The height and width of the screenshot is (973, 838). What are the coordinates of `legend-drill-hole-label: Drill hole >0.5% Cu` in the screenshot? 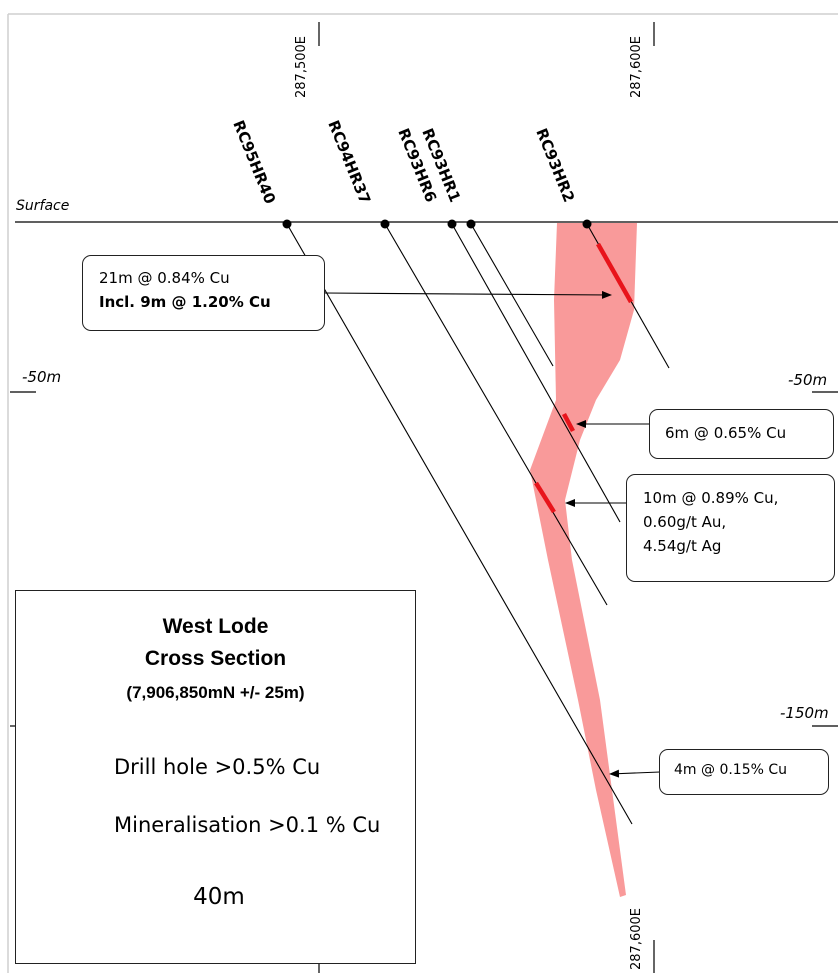 It's located at (217, 767).